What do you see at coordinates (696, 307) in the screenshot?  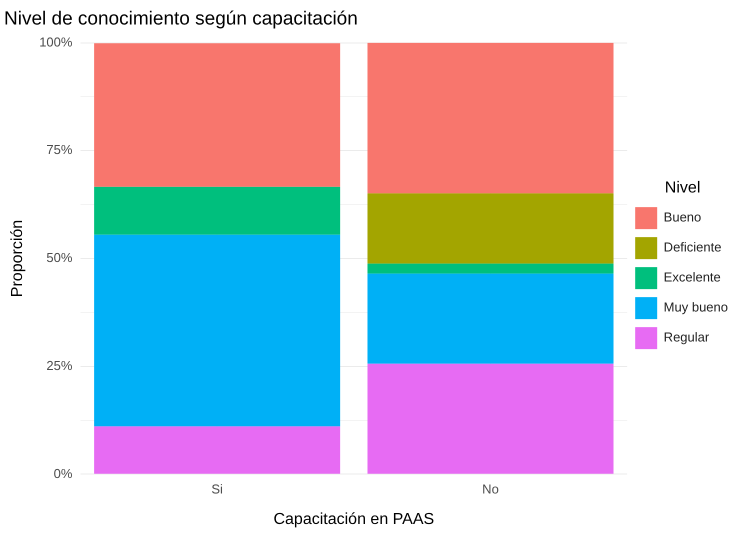 I see `legend-label: Muy bueno` at bounding box center [696, 307].